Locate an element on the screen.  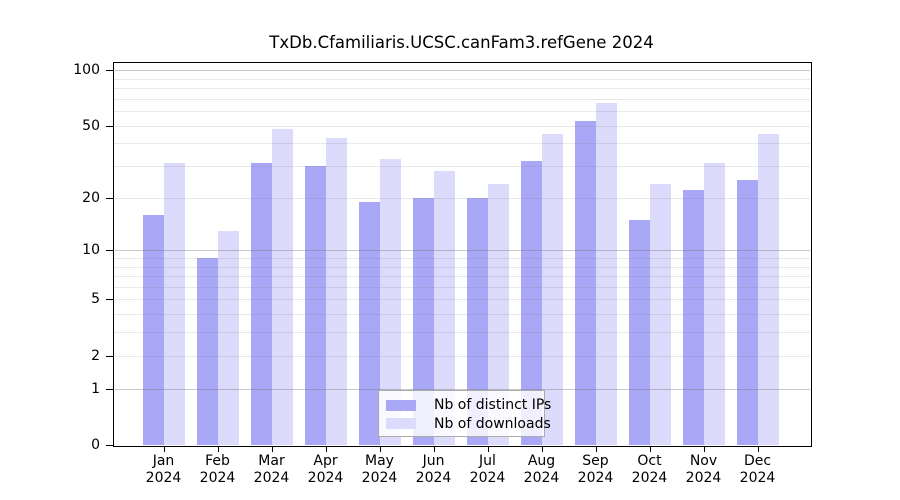
x-tick-jun is located at coordinates (434, 449).